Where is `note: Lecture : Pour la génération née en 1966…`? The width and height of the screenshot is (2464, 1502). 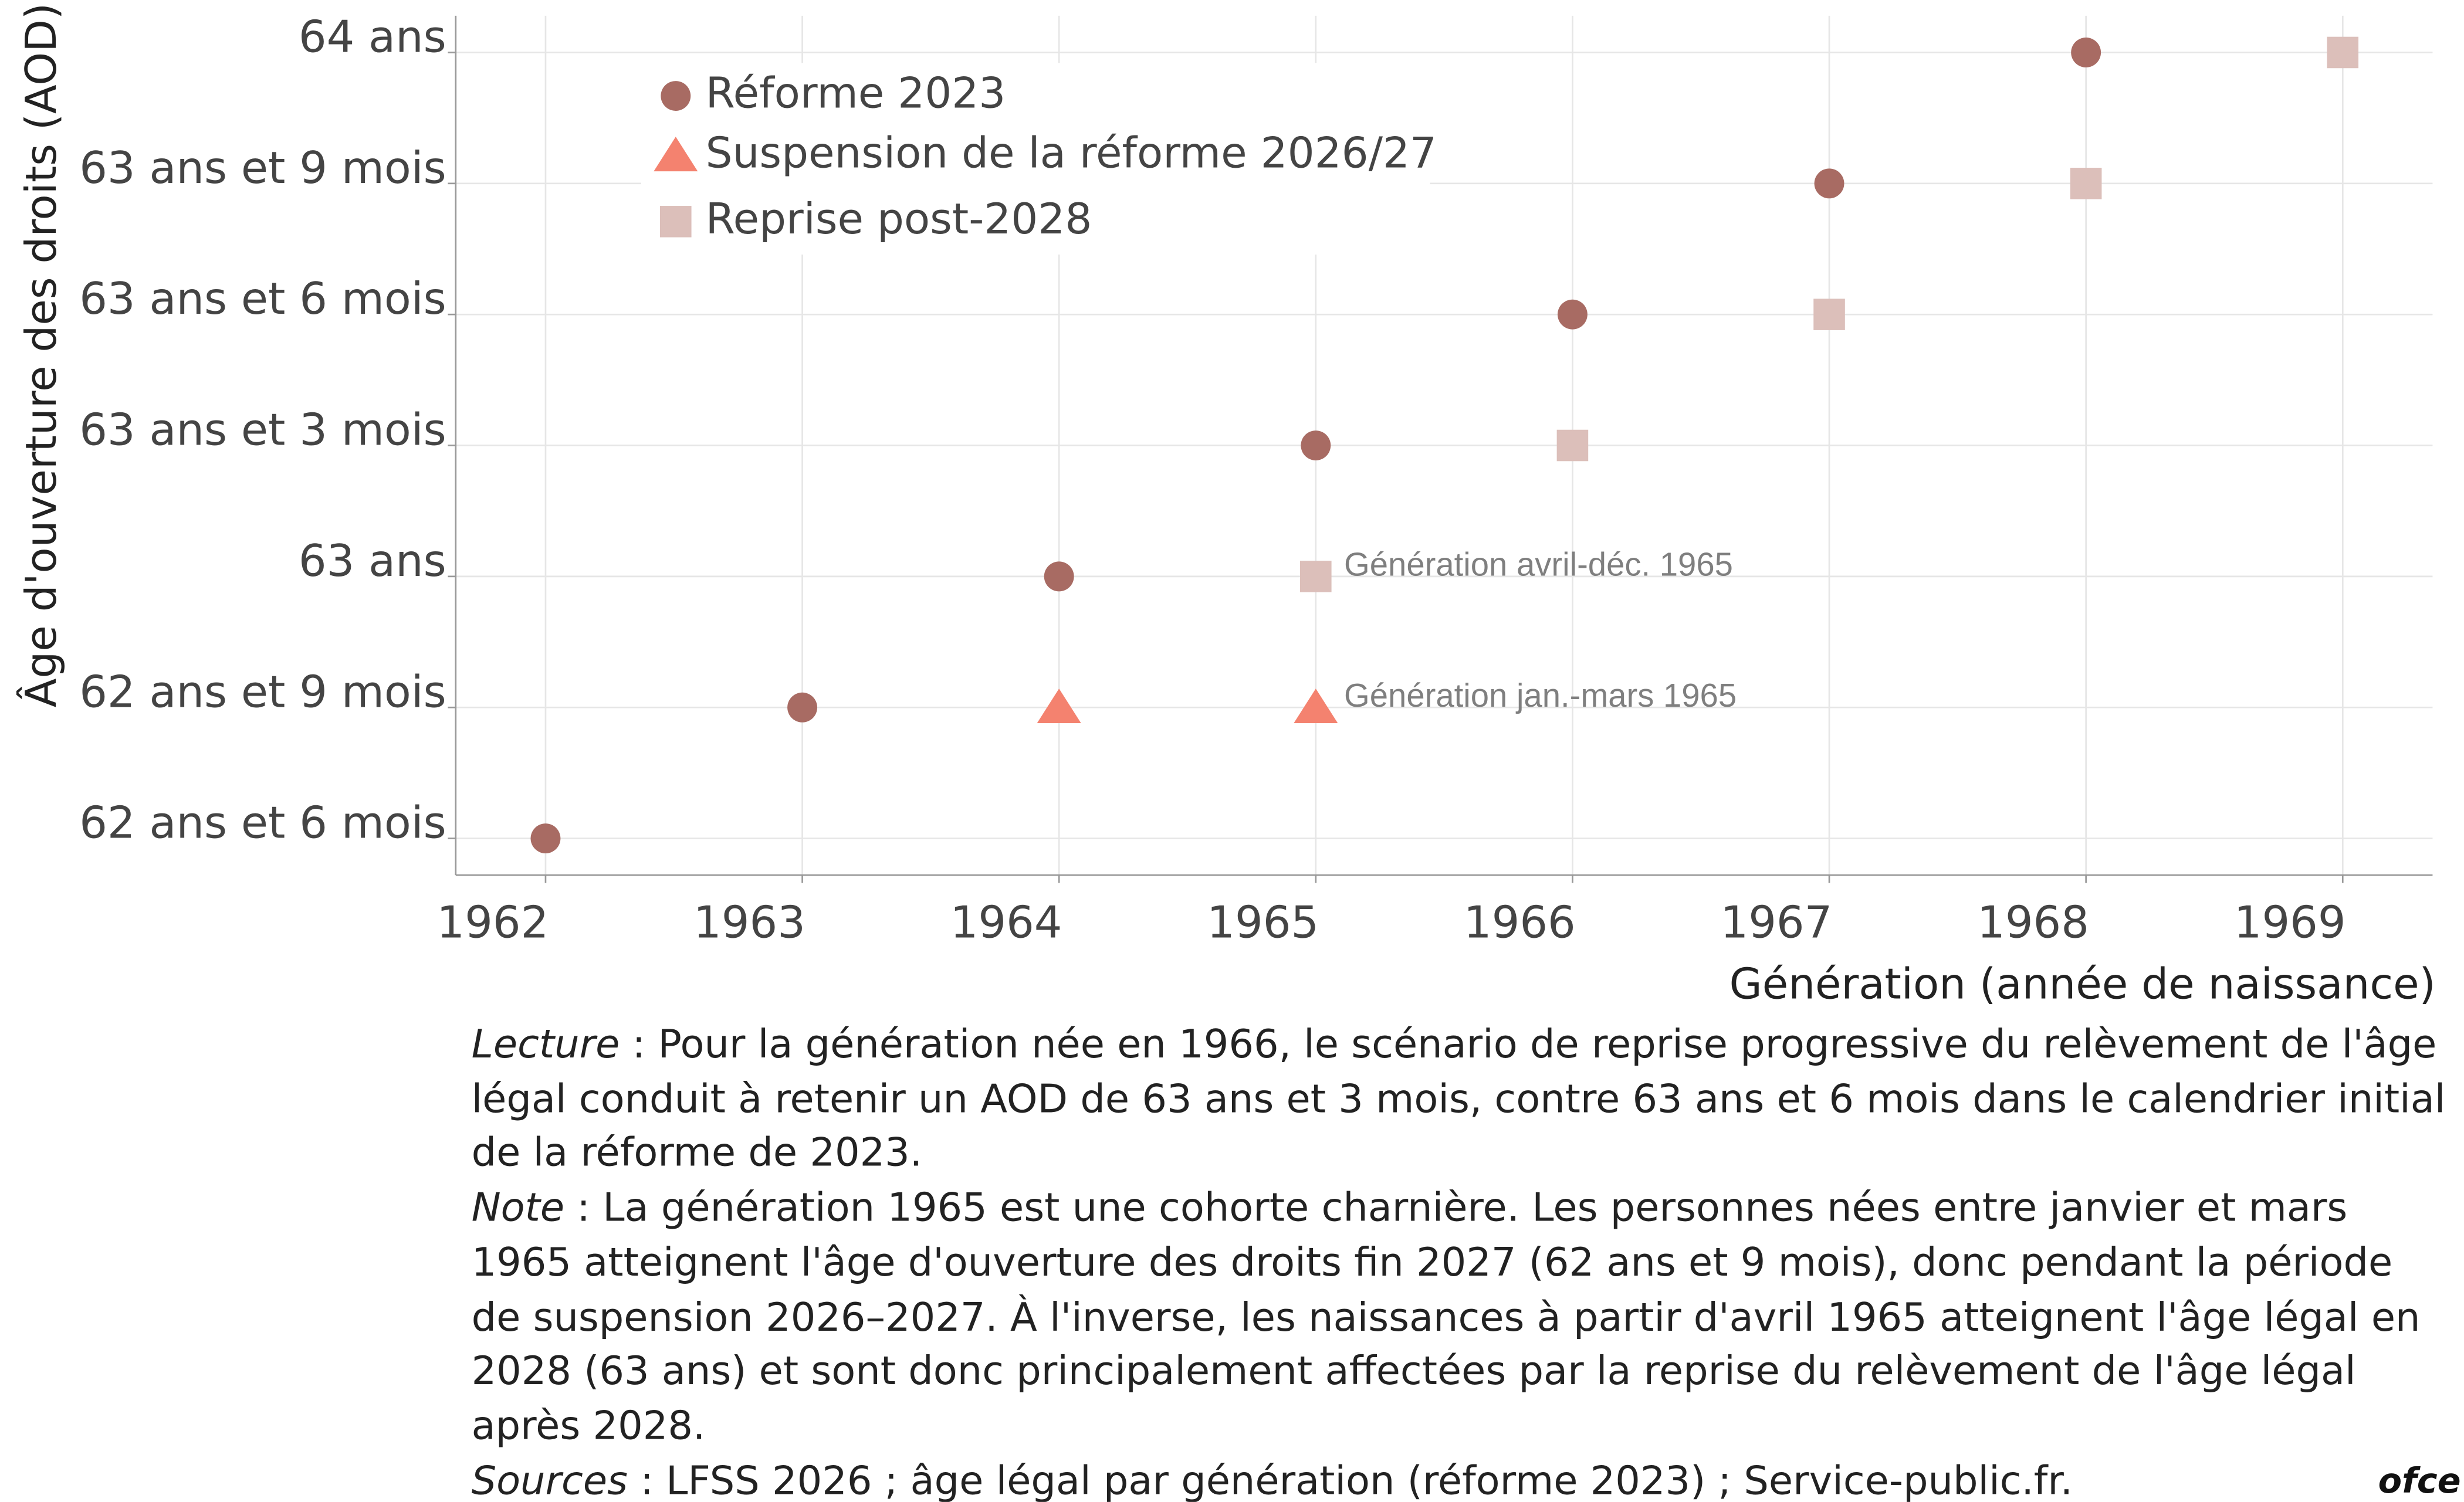
note: Lecture : Pour la génération née en 1966… is located at coordinates (1462, 1100).